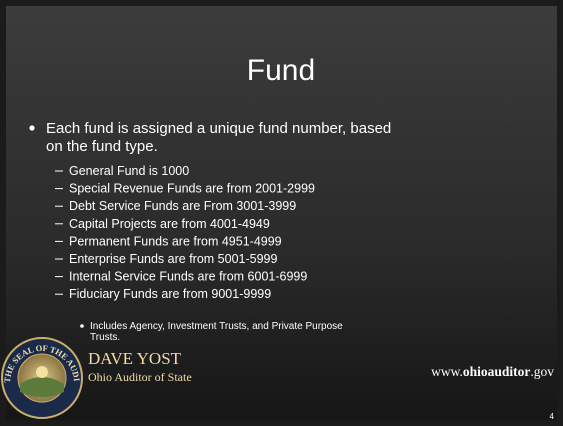 The width and height of the screenshot is (563, 426). What do you see at coordinates (192, 189) in the screenshot?
I see `item-text: Special Revenue Funds are from 2001-2999` at bounding box center [192, 189].